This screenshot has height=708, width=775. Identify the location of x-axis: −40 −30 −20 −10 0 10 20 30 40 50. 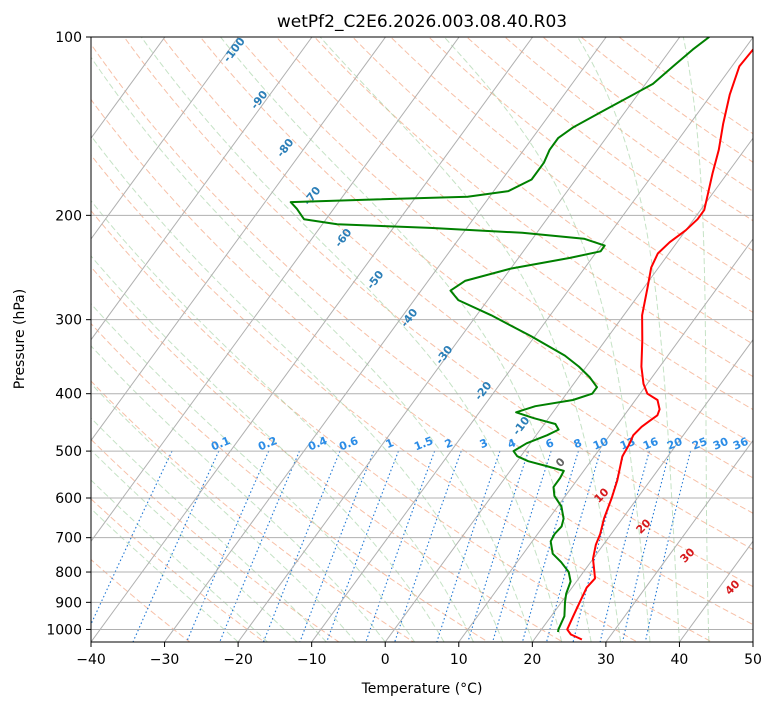
(419, 655).